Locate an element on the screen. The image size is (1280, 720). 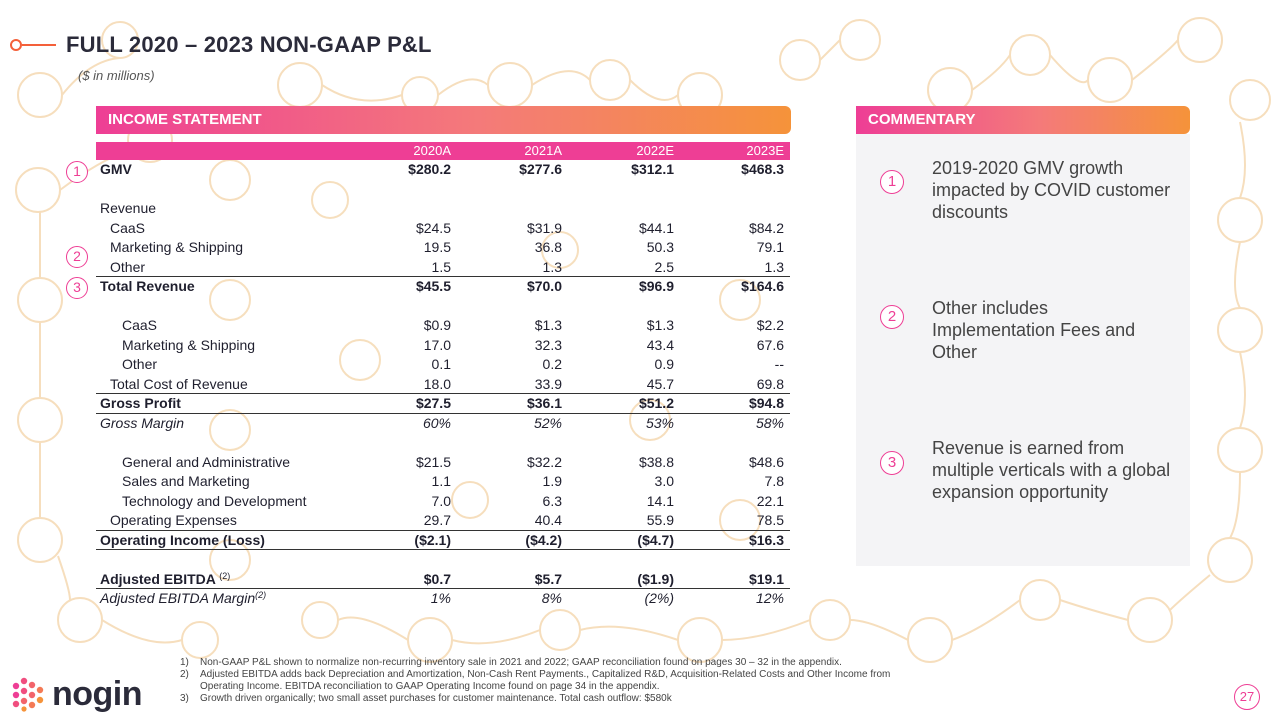
cell-value: 60% is located at coordinates (436, 422).